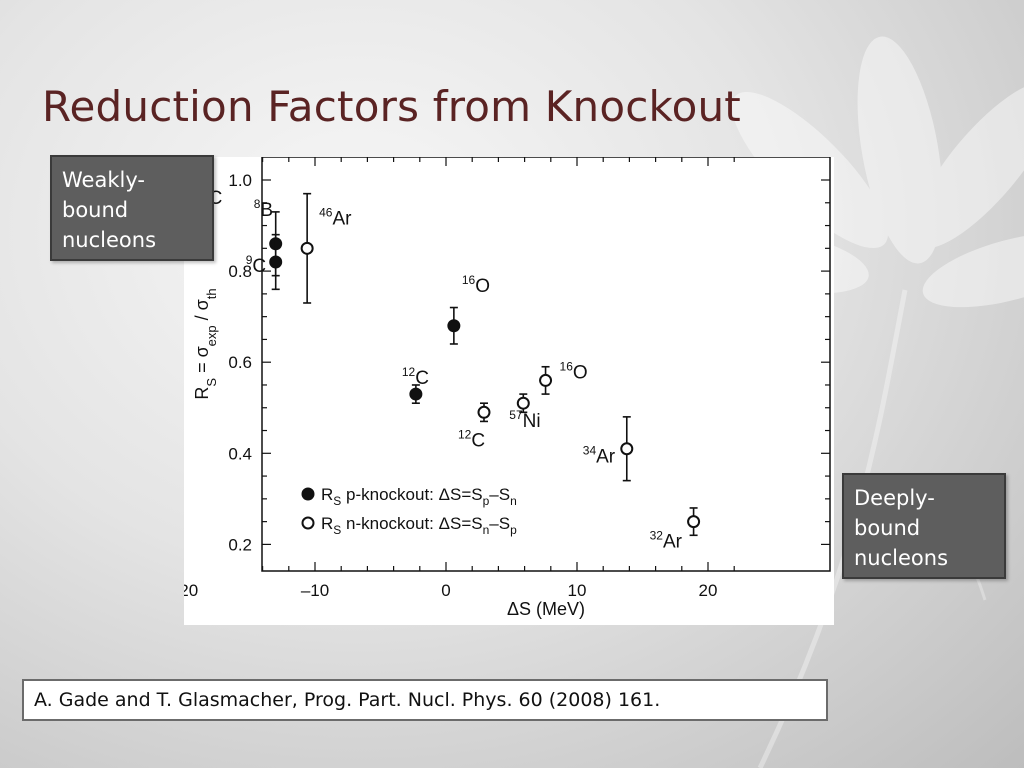 The image size is (1024, 768). Describe the element at coordinates (240, 180) in the screenshot. I see `y-tick-label: 1.0` at that location.